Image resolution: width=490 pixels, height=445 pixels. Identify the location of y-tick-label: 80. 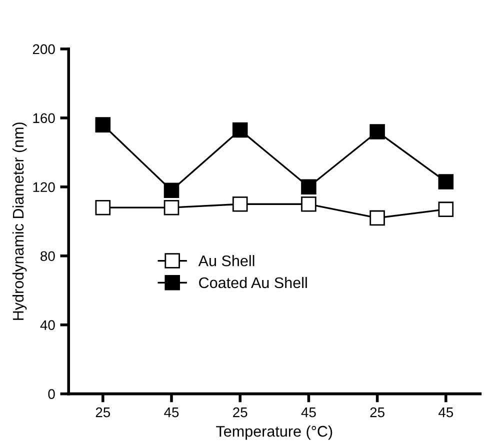
(47, 256).